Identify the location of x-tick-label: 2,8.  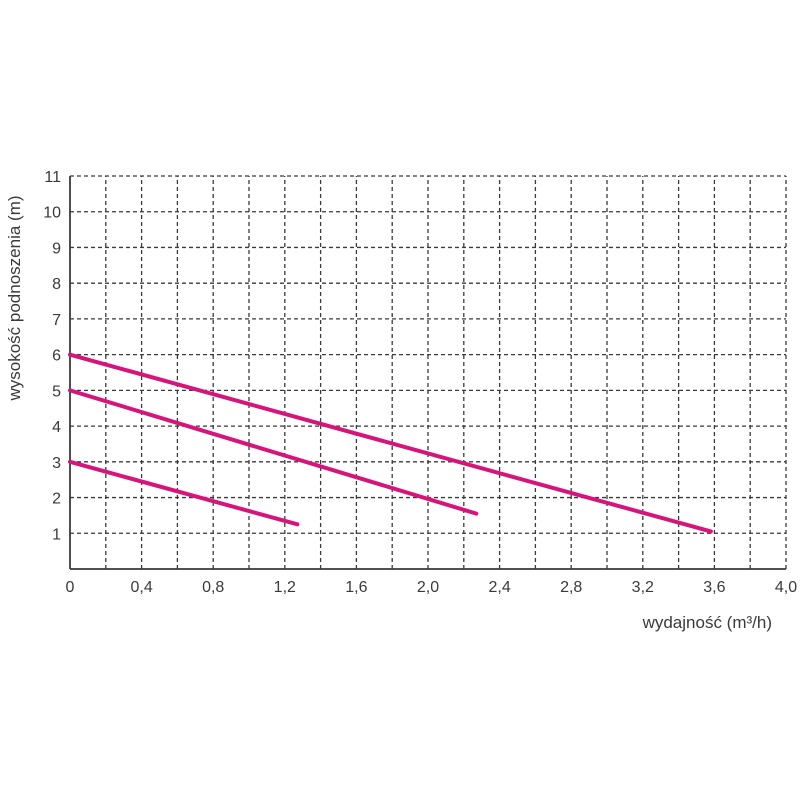
(571, 587).